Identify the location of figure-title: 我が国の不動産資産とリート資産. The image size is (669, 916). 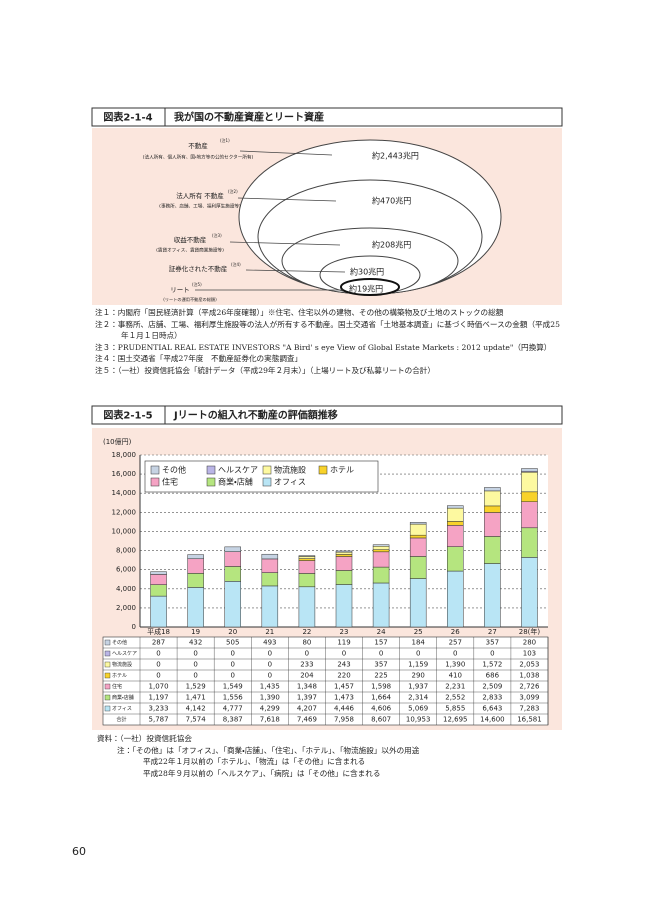
(249, 117).